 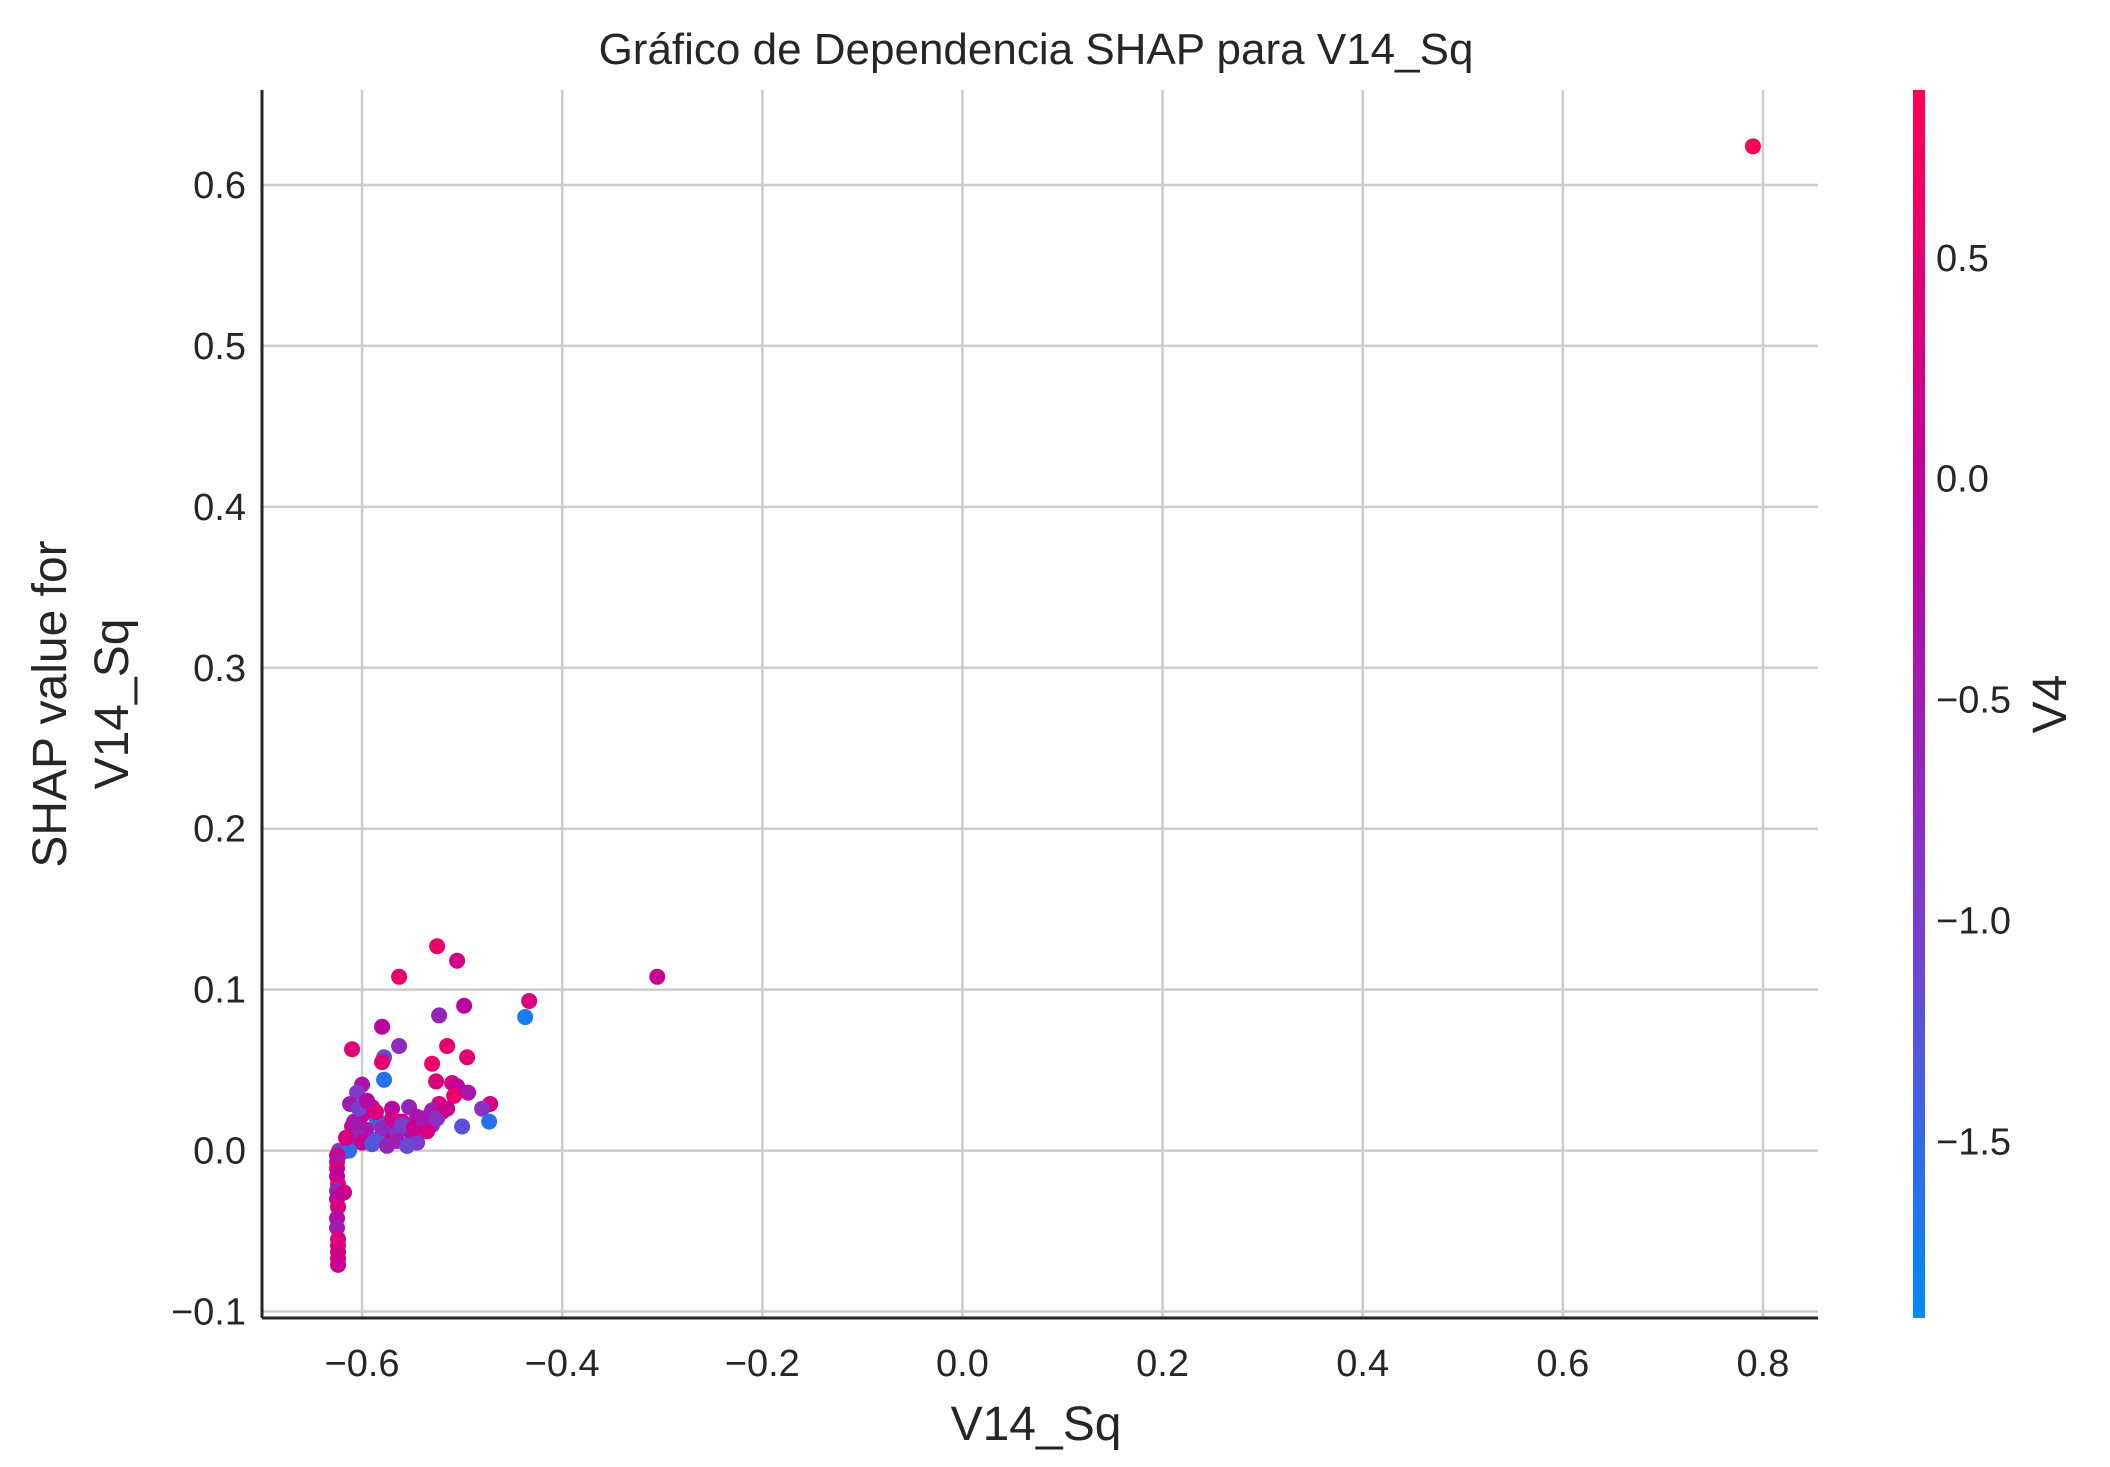 I want to click on y-tick-label: −0.1, so click(x=208, y=1313).